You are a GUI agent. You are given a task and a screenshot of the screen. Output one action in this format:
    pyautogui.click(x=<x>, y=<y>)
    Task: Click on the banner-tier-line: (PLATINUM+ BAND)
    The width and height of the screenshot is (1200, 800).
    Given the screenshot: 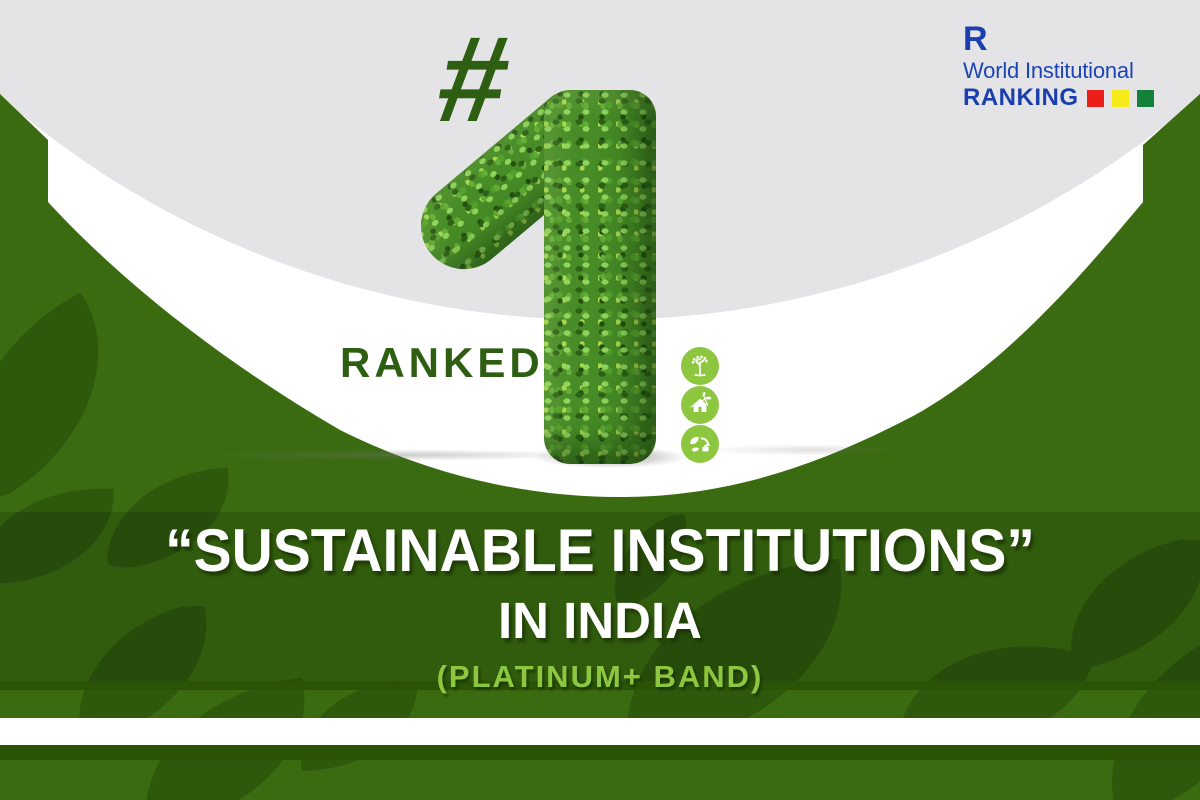 What is the action you would take?
    pyautogui.click(x=600, y=676)
    